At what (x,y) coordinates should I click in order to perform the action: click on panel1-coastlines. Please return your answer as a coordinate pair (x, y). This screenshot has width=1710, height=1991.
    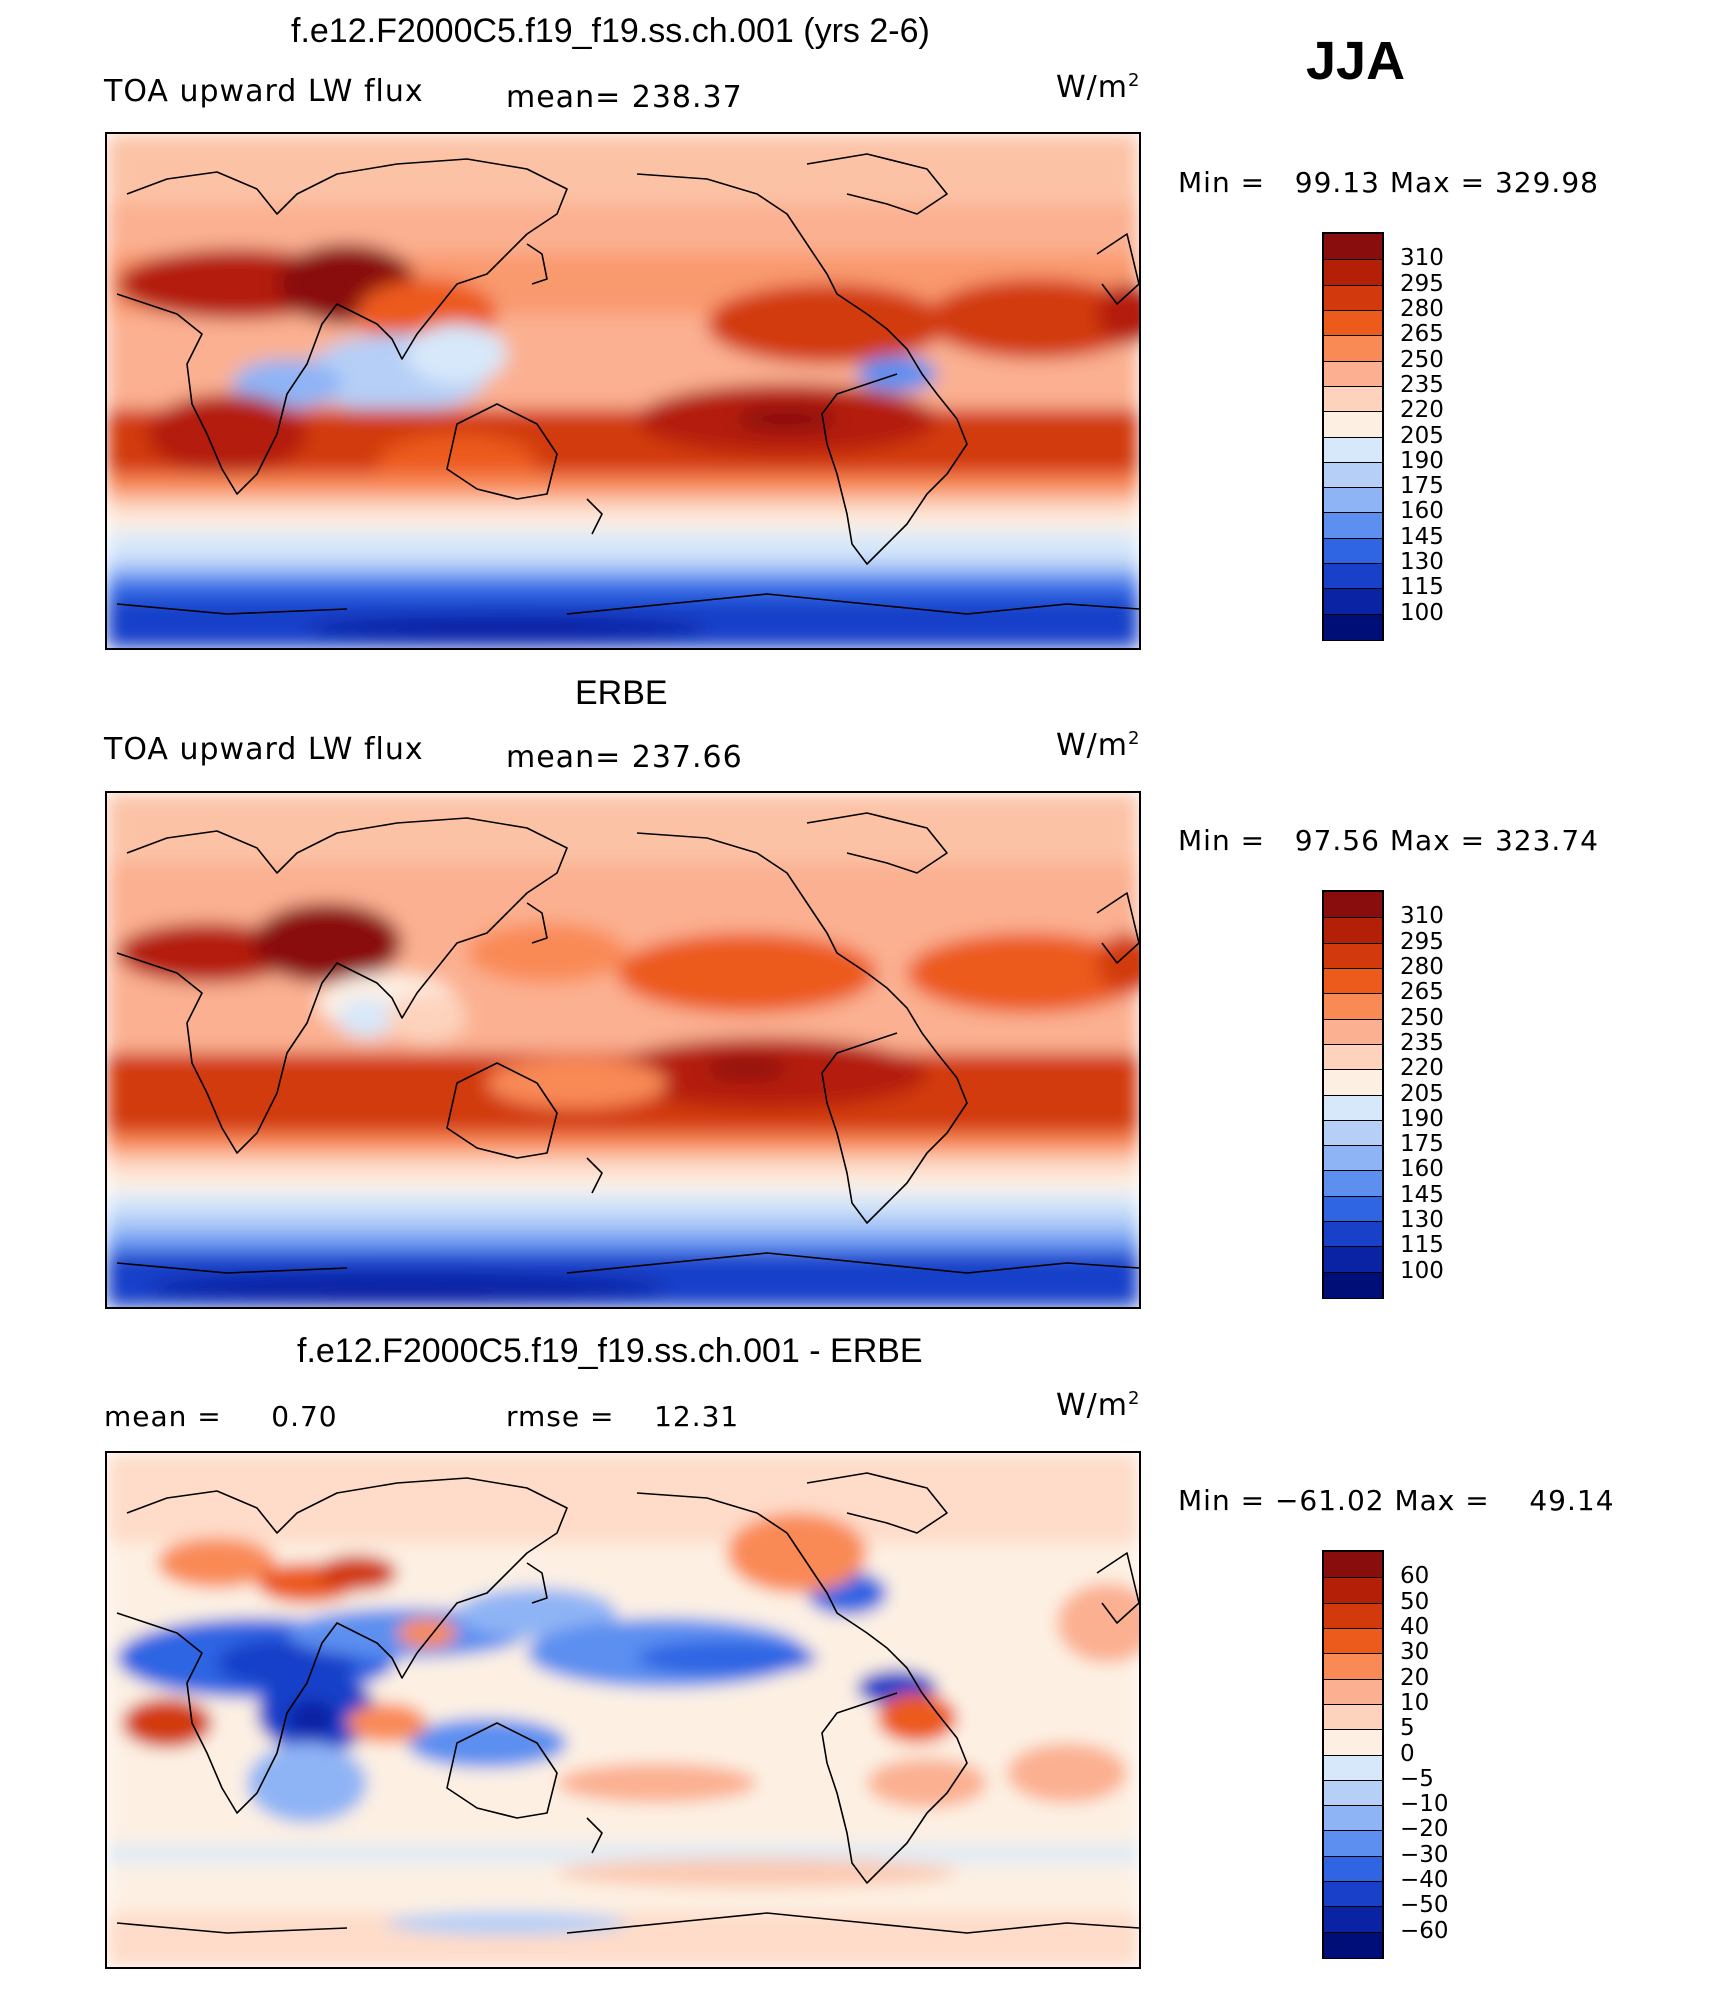
    Looking at the image, I should click on (627, 384).